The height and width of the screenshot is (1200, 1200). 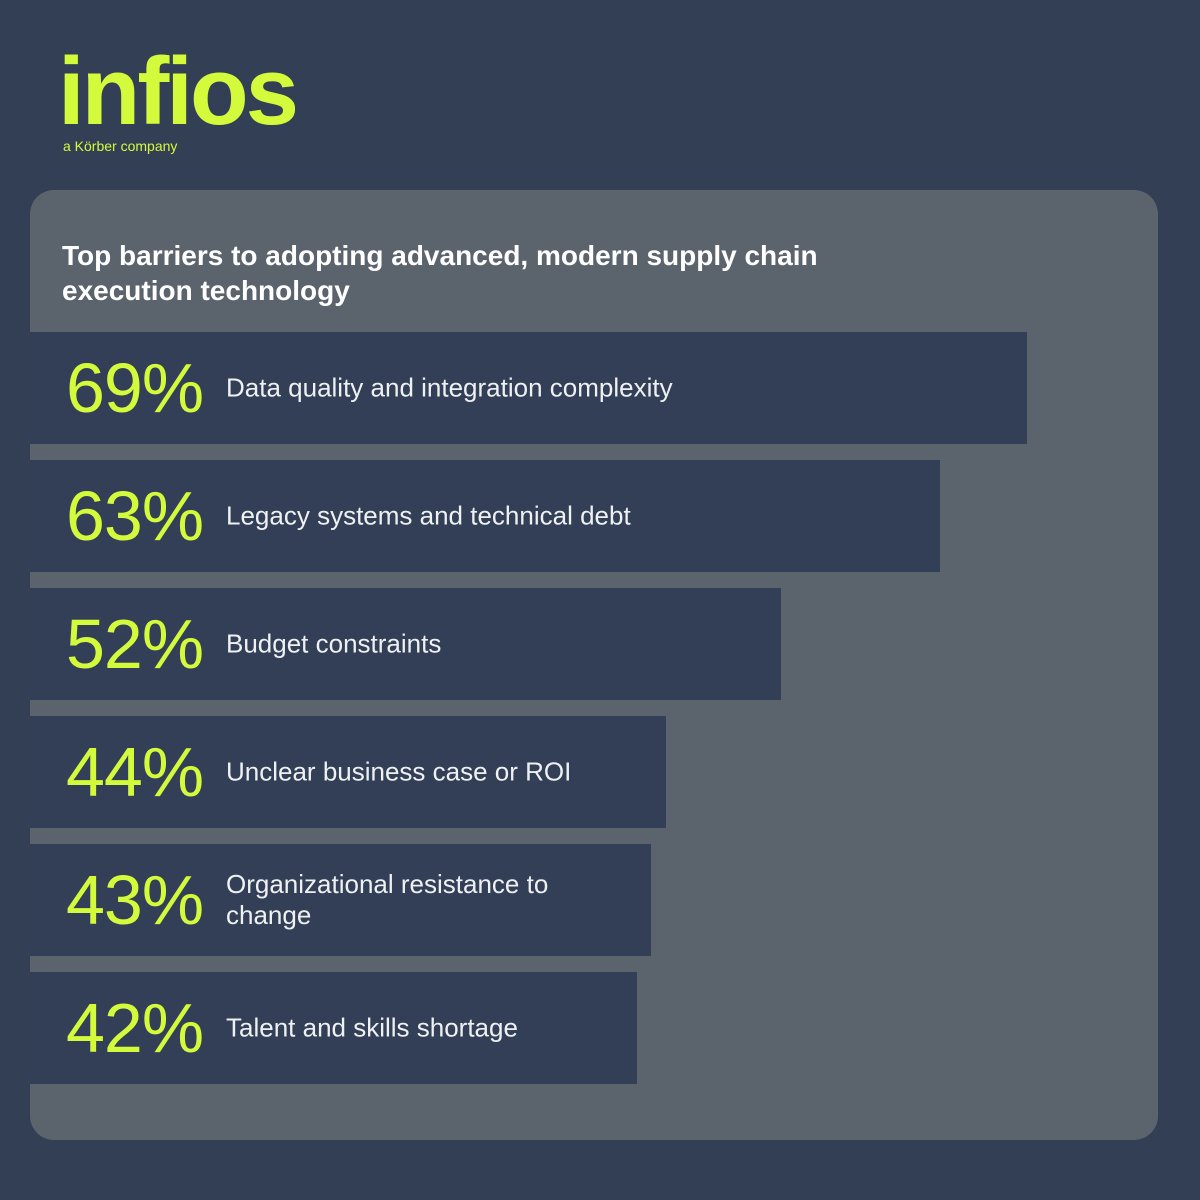 I want to click on category-label: Data quality and integration complexity, so click(x=449, y=387).